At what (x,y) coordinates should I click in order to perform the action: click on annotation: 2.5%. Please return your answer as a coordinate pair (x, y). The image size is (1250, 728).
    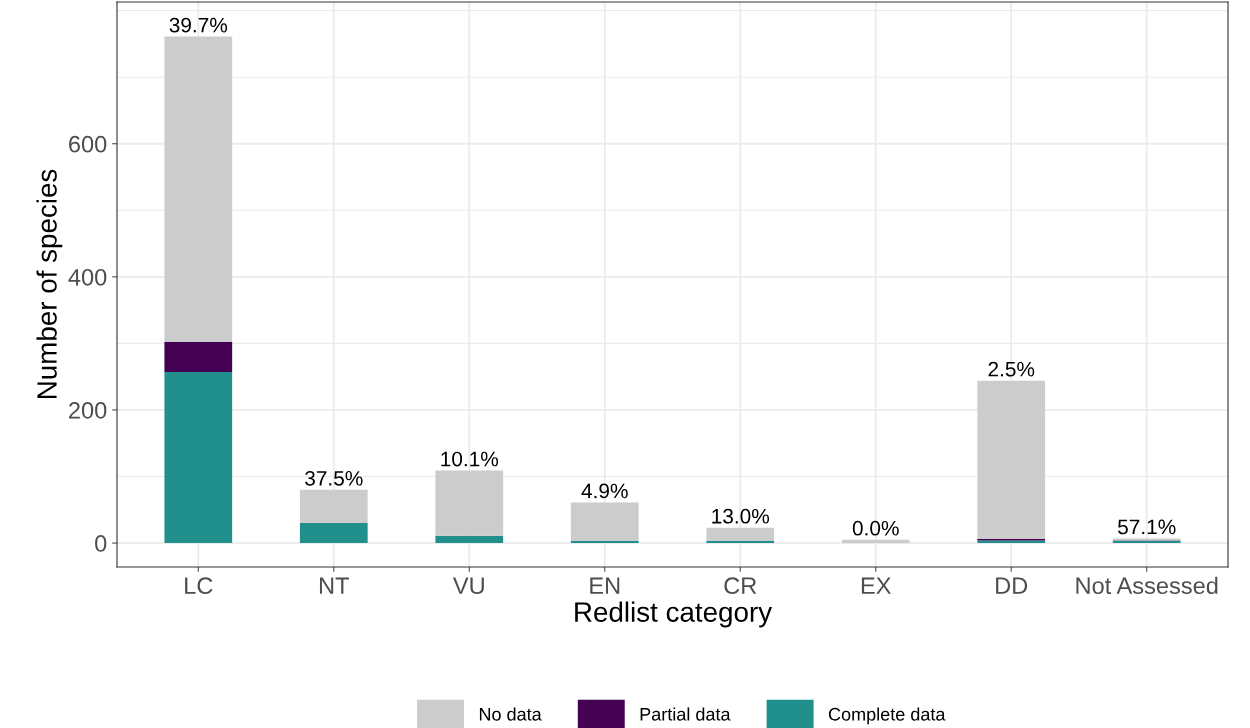
    Looking at the image, I should click on (1011, 369).